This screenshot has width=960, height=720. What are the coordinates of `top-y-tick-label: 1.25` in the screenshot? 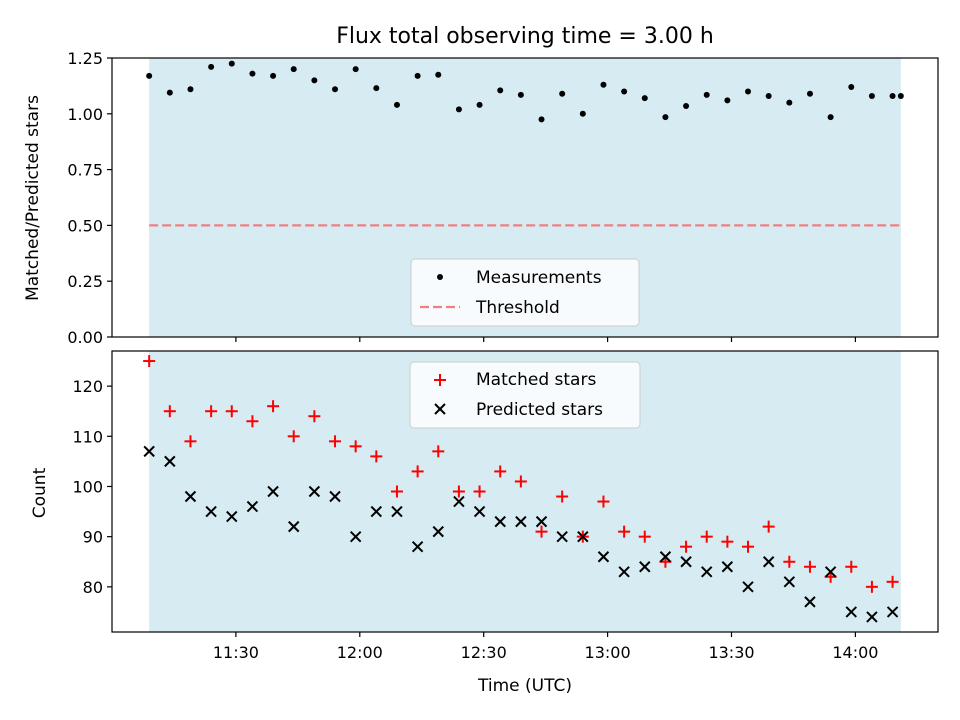 It's located at (85, 58).